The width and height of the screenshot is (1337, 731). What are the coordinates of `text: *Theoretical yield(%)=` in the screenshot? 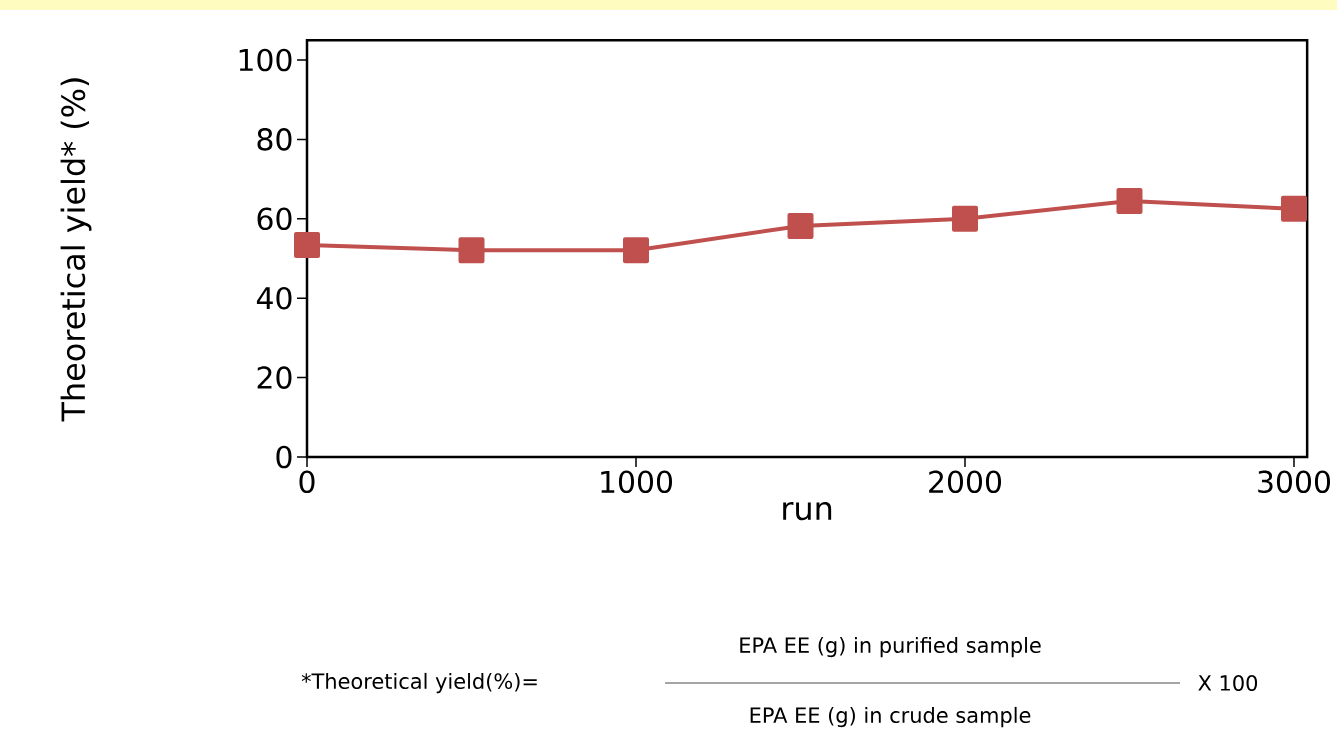 It's located at (419, 683).